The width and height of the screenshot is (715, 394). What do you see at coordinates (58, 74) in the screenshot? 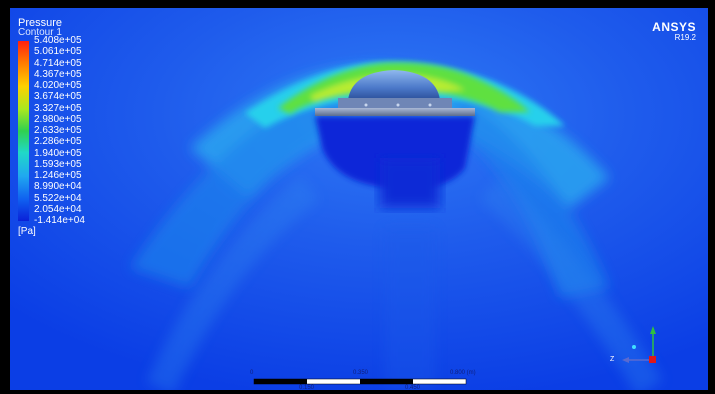
I see `legend-level-label: 4.367e+05` at bounding box center [58, 74].